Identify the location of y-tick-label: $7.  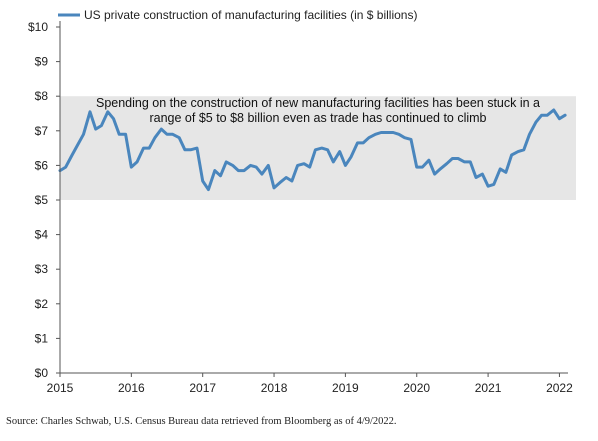
(42, 131).